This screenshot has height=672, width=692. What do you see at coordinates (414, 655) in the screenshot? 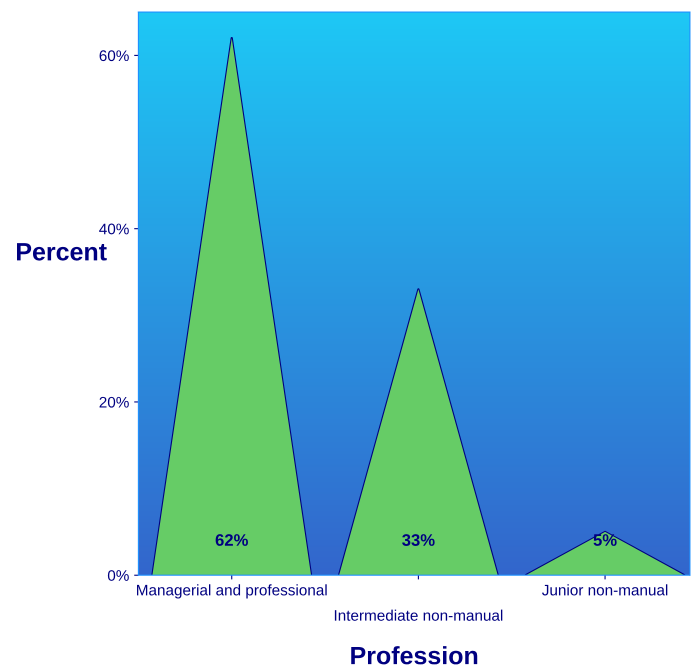
I see `x-axis-title: Profession` at bounding box center [414, 655].